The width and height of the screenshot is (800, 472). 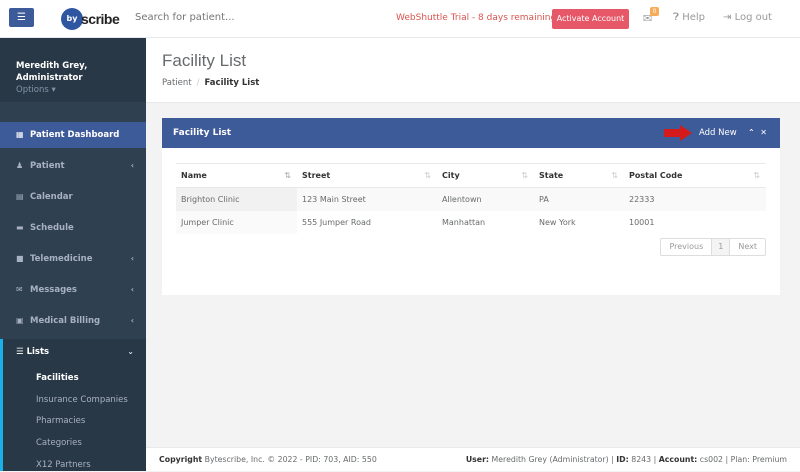 What do you see at coordinates (287, 175) in the screenshot?
I see `sort-asc-icon: ⇅` at bounding box center [287, 175].